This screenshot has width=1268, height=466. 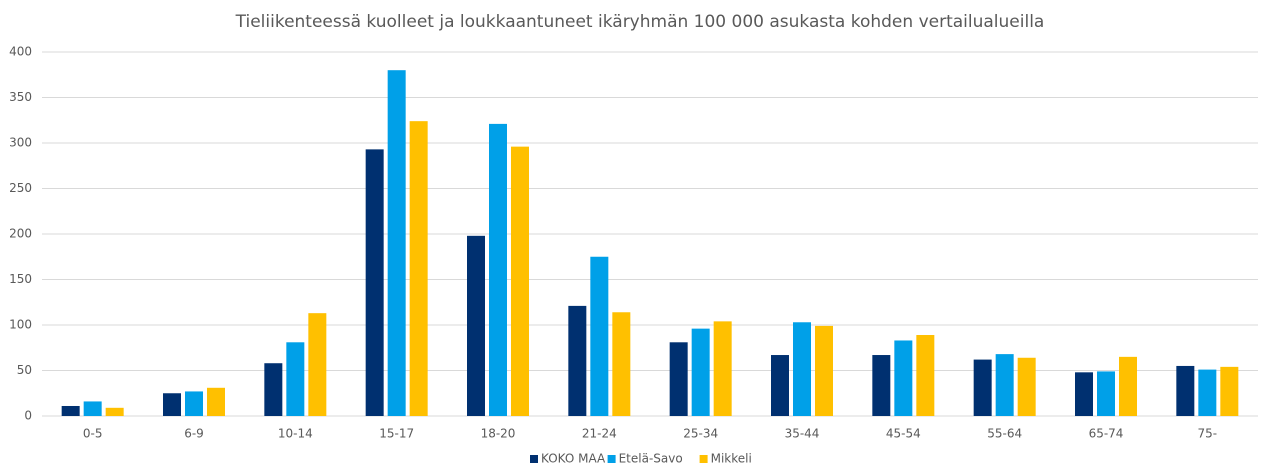 I want to click on x-tick-label: 18-20, so click(x=498, y=434).